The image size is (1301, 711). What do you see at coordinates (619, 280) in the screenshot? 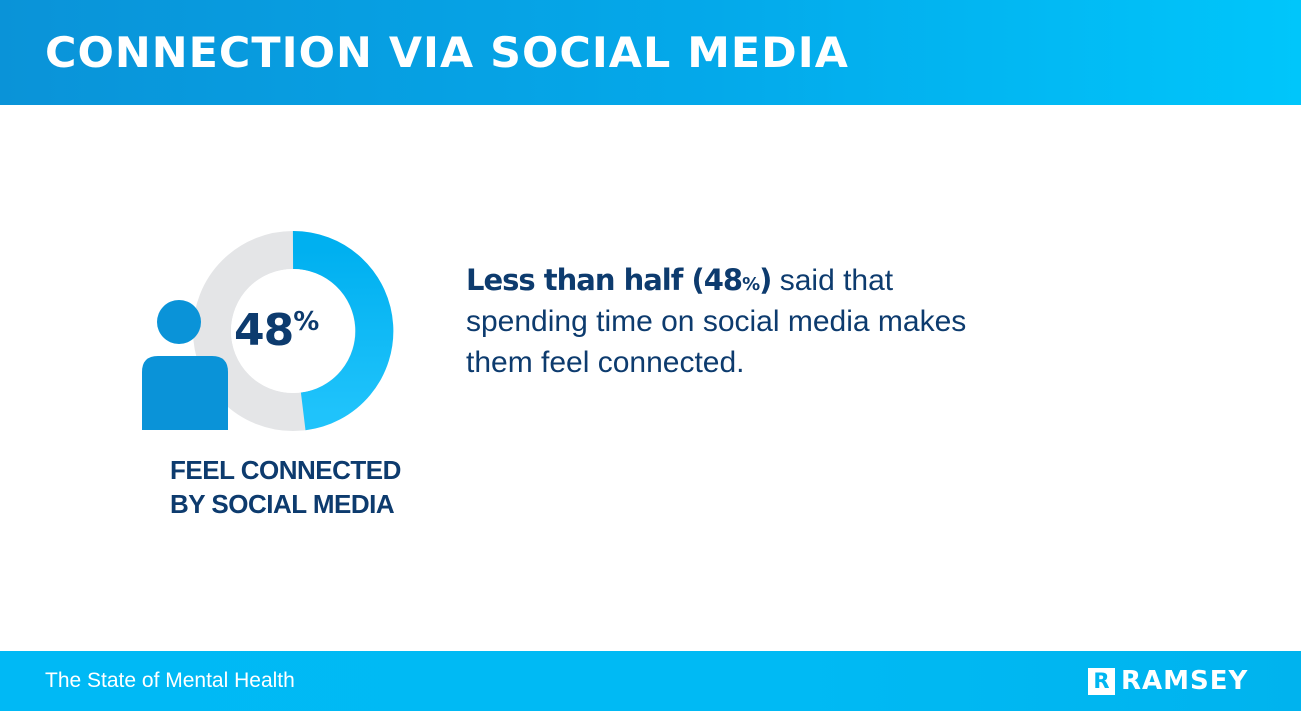
I see `statement-emphasis: Less than half (48%)` at bounding box center [619, 280].